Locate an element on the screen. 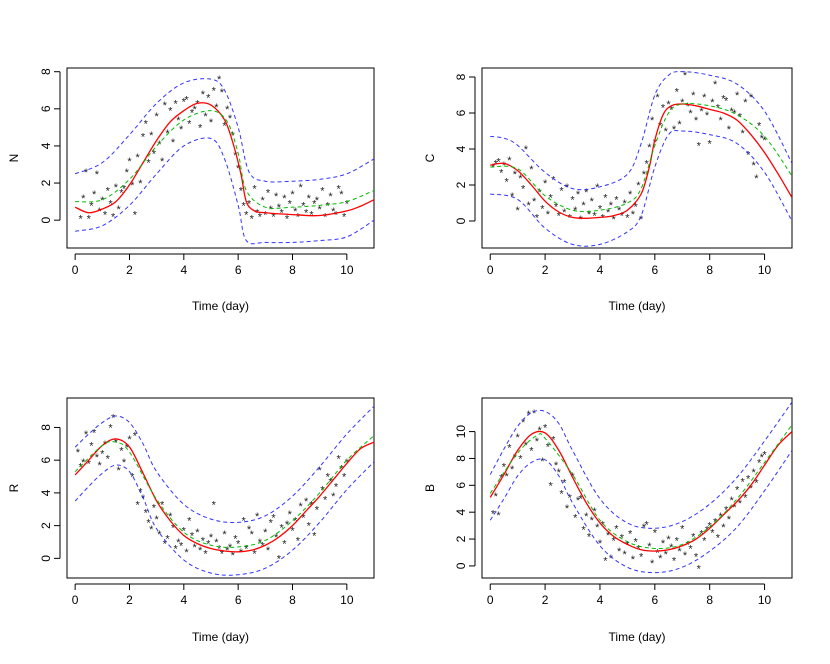 The height and width of the screenshot is (664, 830). panel-c-y-tick-label: 8 is located at coordinates (461, 76).